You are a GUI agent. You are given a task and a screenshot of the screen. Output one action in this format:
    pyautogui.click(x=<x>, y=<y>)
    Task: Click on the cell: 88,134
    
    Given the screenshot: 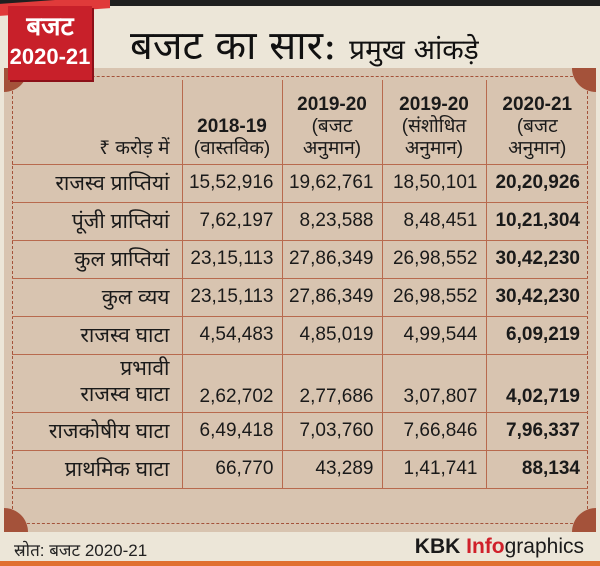 What is the action you would take?
    pyautogui.click(x=536, y=469)
    